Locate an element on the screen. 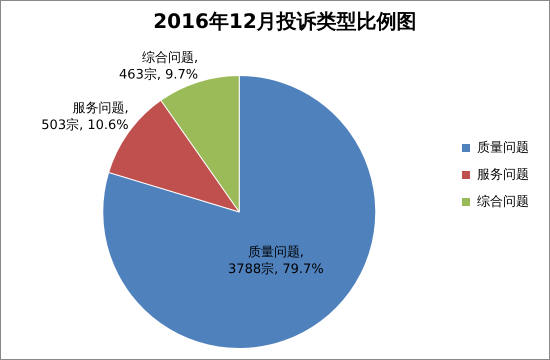  chart-title: 2016年12月投诉类型比例图 is located at coordinates (285, 21).